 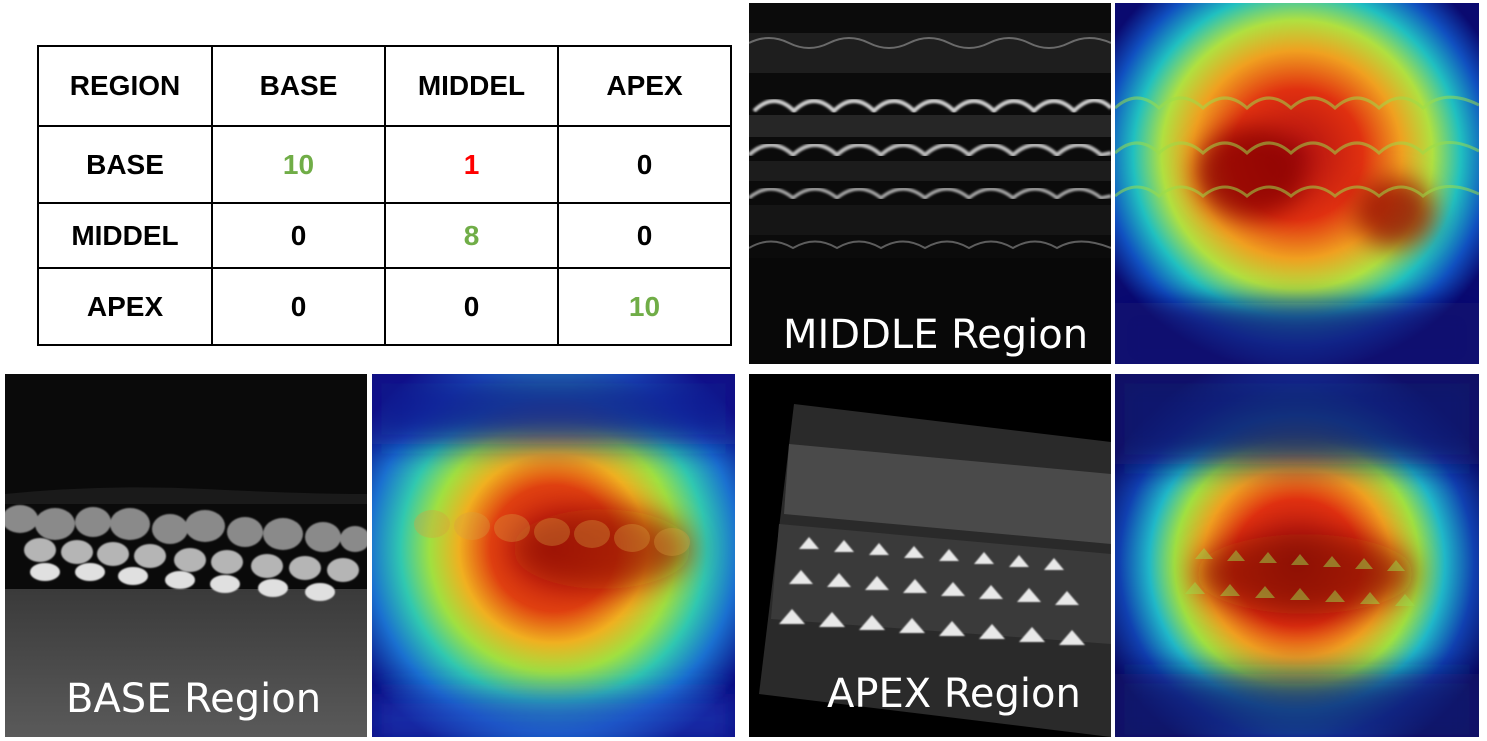 I want to click on header-region: REGION, so click(x=125, y=86).